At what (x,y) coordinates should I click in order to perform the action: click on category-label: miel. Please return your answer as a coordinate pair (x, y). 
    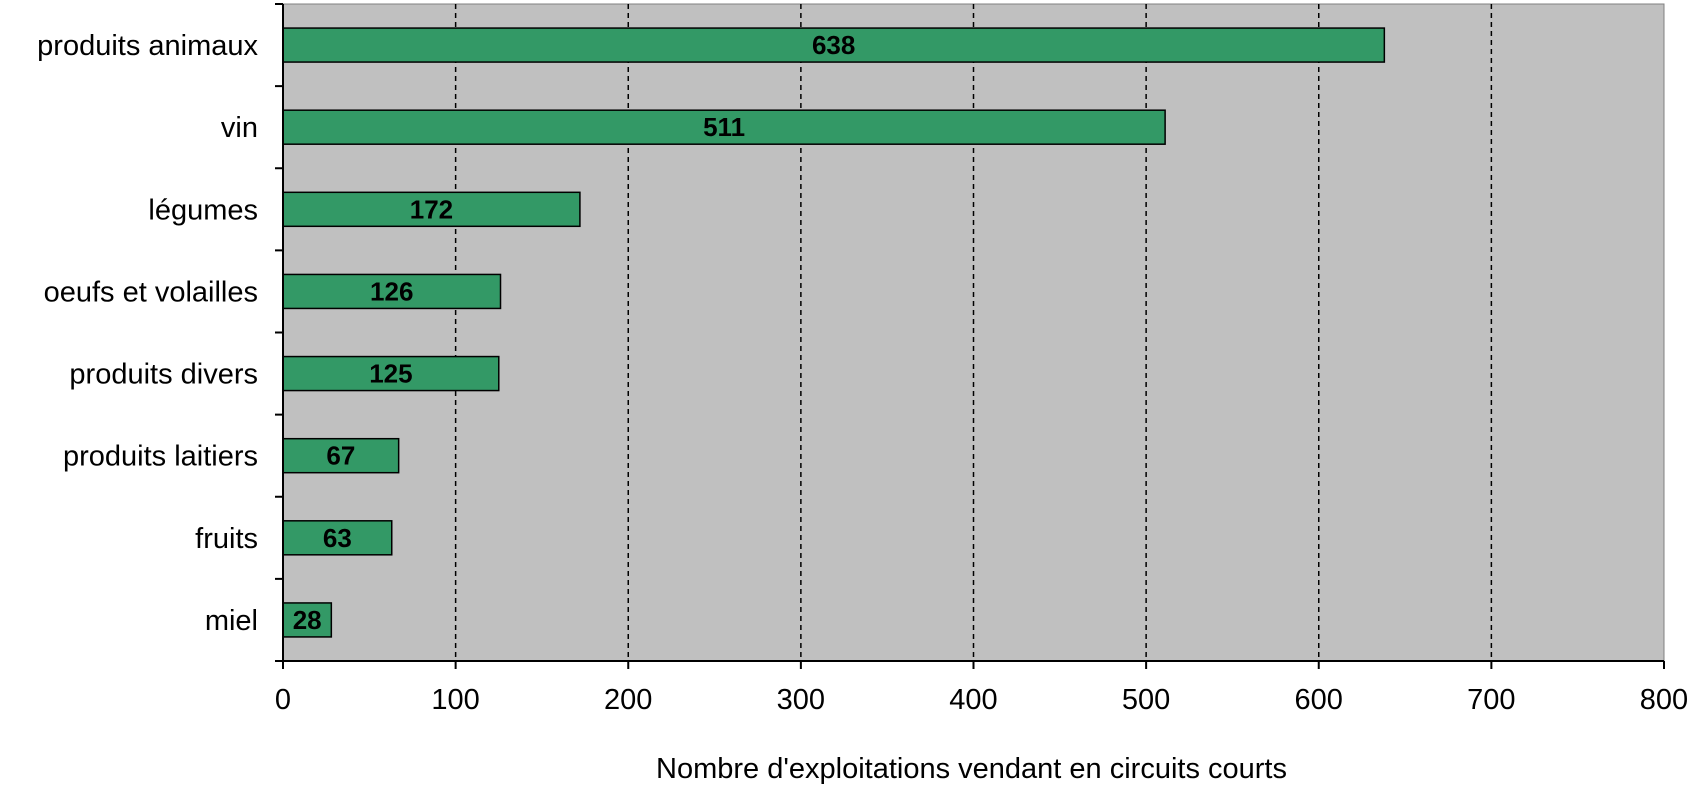
    Looking at the image, I should click on (231, 621).